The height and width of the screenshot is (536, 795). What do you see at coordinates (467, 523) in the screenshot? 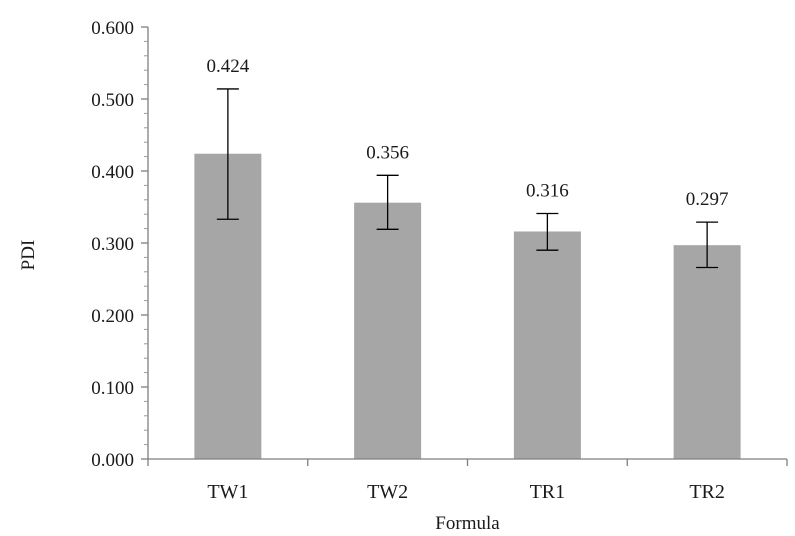
I see `x-axis-title: Formula` at bounding box center [467, 523].